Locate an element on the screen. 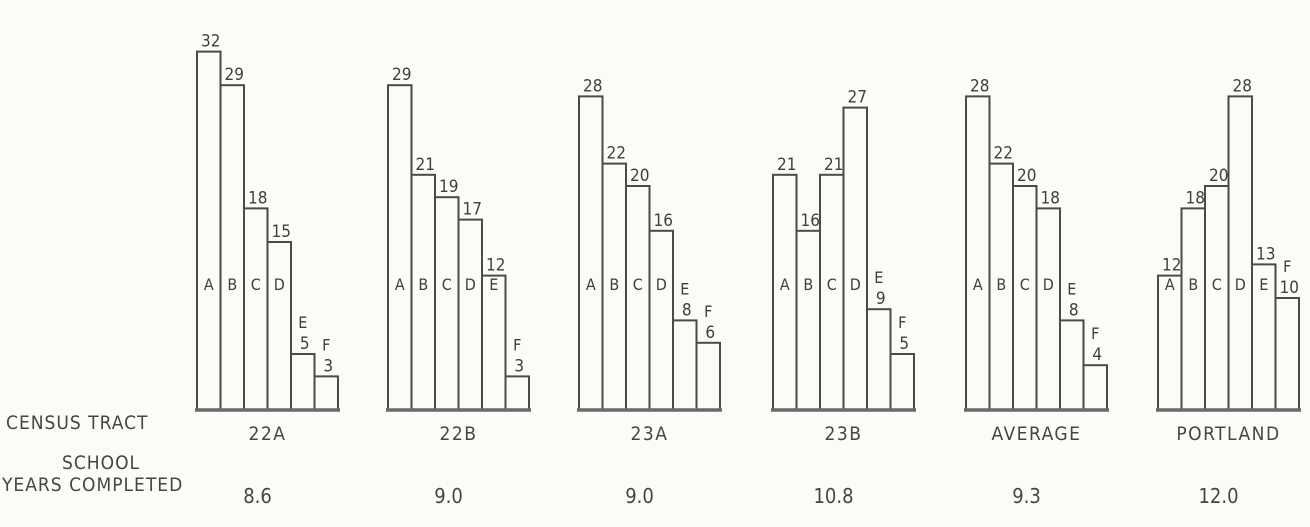 This screenshot has width=1310, height=527. data-label: 6 is located at coordinates (710, 333).